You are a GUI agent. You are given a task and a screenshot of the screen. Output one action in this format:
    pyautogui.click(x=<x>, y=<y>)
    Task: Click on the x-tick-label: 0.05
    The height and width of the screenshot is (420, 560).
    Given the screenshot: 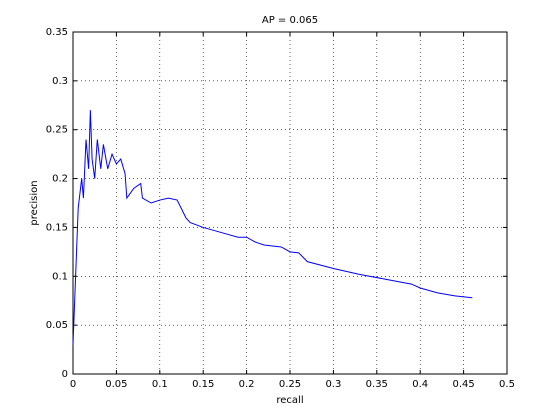 What is the action you would take?
    pyautogui.click(x=116, y=384)
    